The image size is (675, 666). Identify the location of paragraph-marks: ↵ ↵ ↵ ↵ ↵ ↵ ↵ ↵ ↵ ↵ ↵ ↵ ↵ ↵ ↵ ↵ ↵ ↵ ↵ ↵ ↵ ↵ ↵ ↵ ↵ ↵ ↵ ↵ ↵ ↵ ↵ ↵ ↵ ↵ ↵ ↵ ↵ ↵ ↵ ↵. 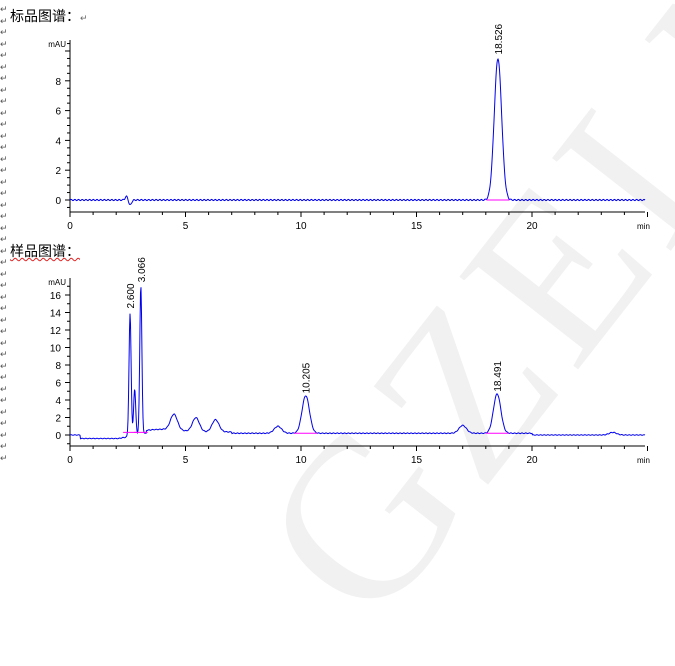
(4, 234).